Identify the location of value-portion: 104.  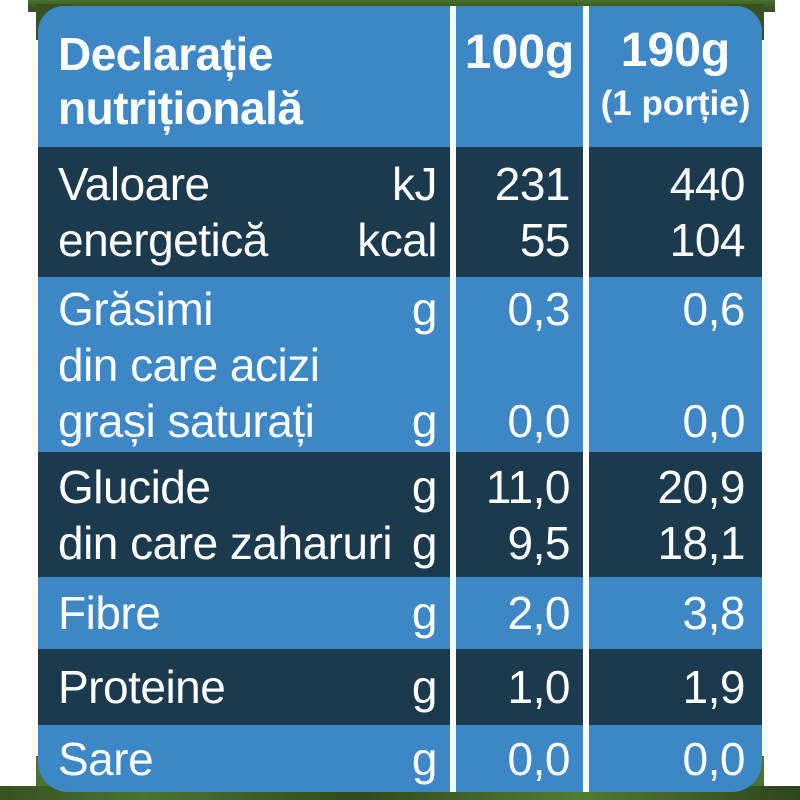
(707, 240).